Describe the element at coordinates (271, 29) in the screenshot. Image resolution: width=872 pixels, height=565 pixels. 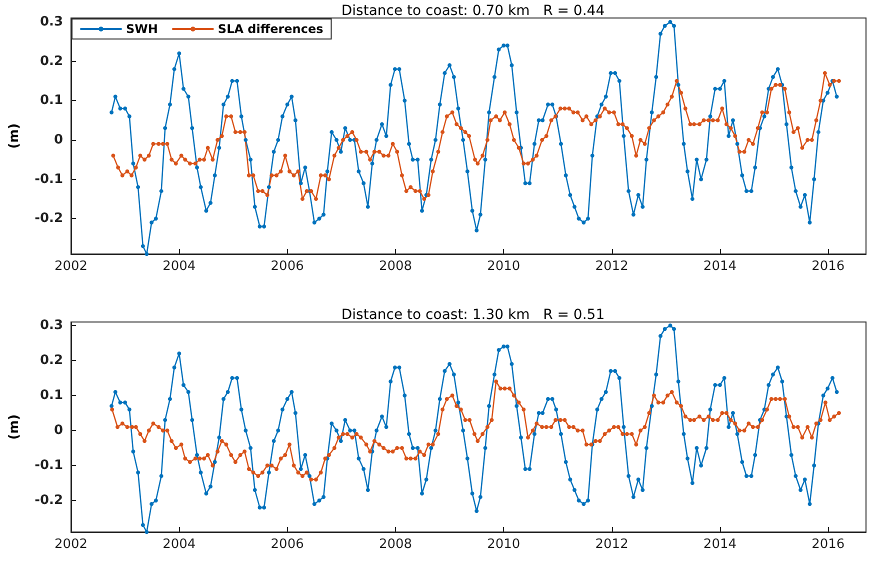
I see `legend-label: SLA differences` at that location.